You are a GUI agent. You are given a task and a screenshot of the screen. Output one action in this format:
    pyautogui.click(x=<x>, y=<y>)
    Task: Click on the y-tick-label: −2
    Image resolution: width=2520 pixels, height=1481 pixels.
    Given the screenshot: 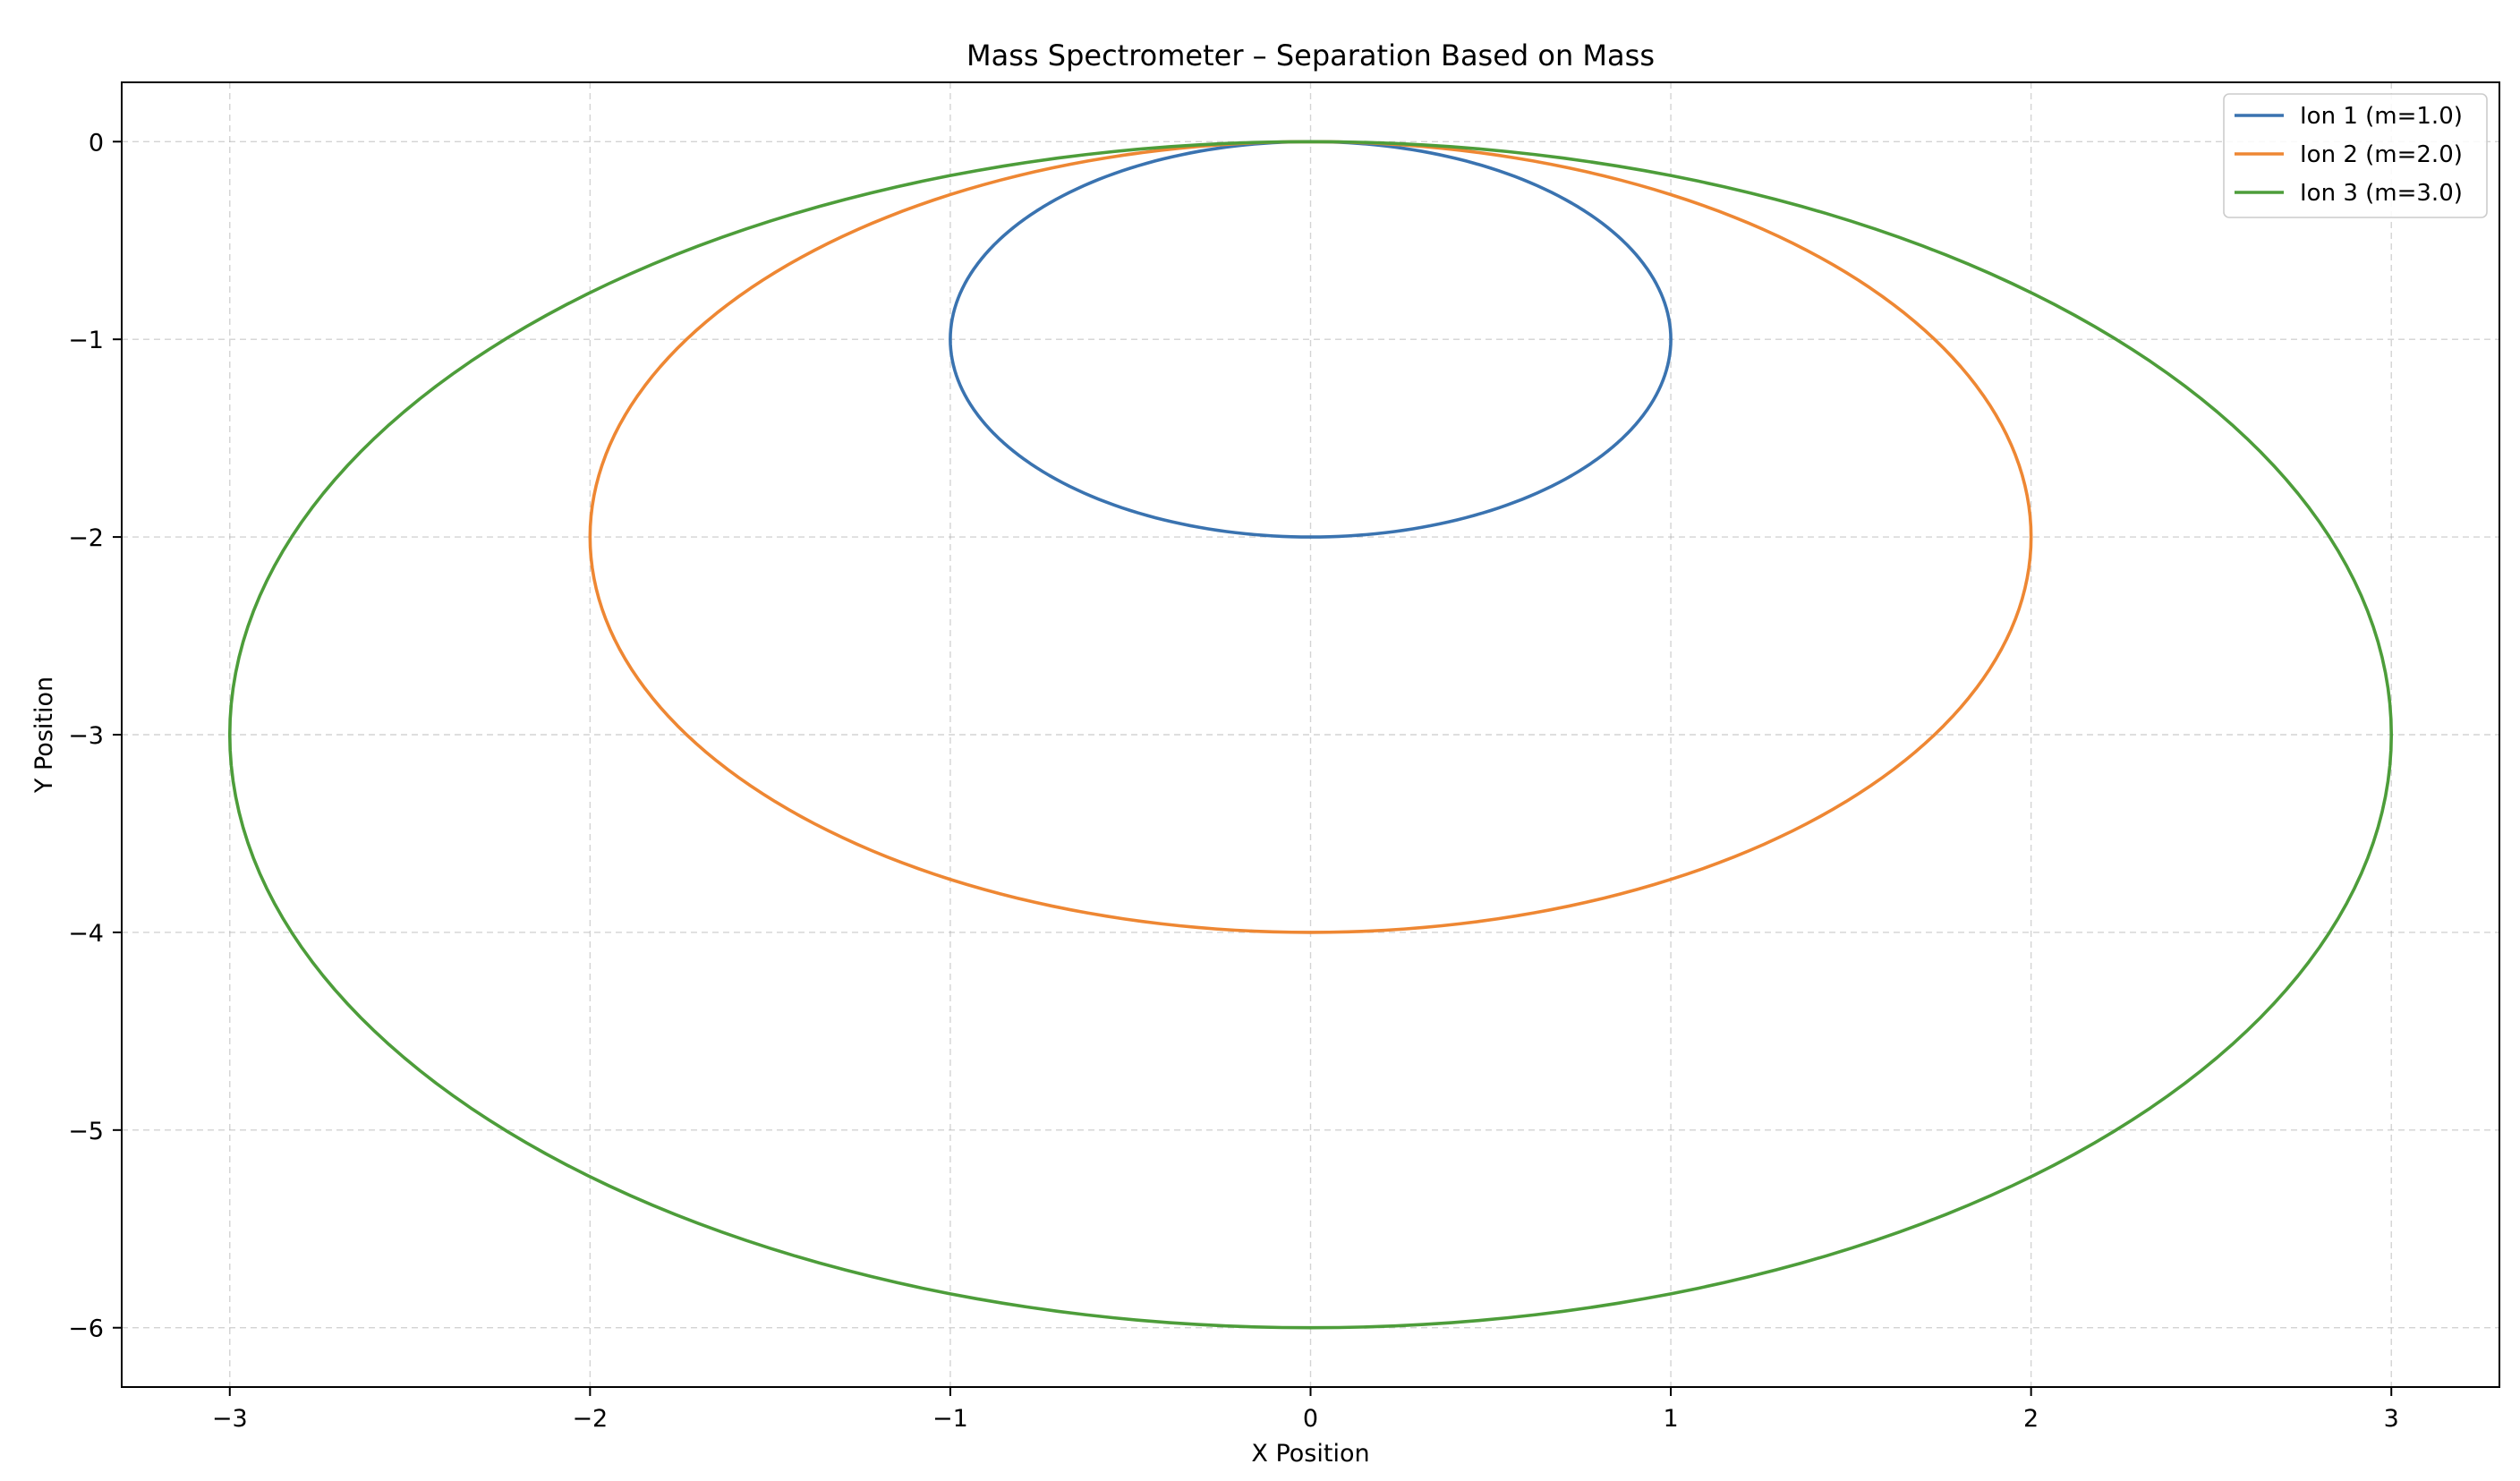 What is the action you would take?
    pyautogui.click(x=86, y=538)
    